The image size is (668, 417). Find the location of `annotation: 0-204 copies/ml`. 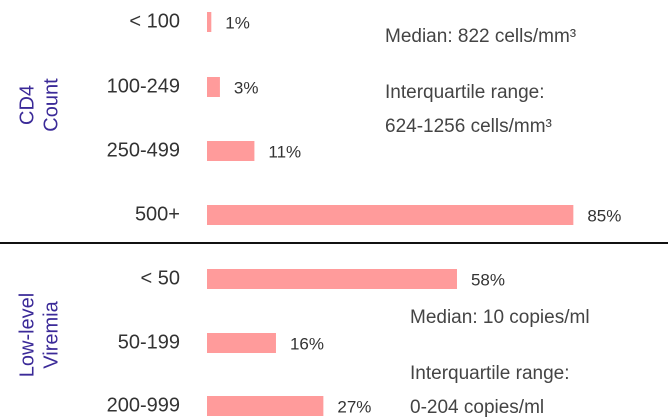

annotation: 0-204 copies/ml is located at coordinates (477, 407).